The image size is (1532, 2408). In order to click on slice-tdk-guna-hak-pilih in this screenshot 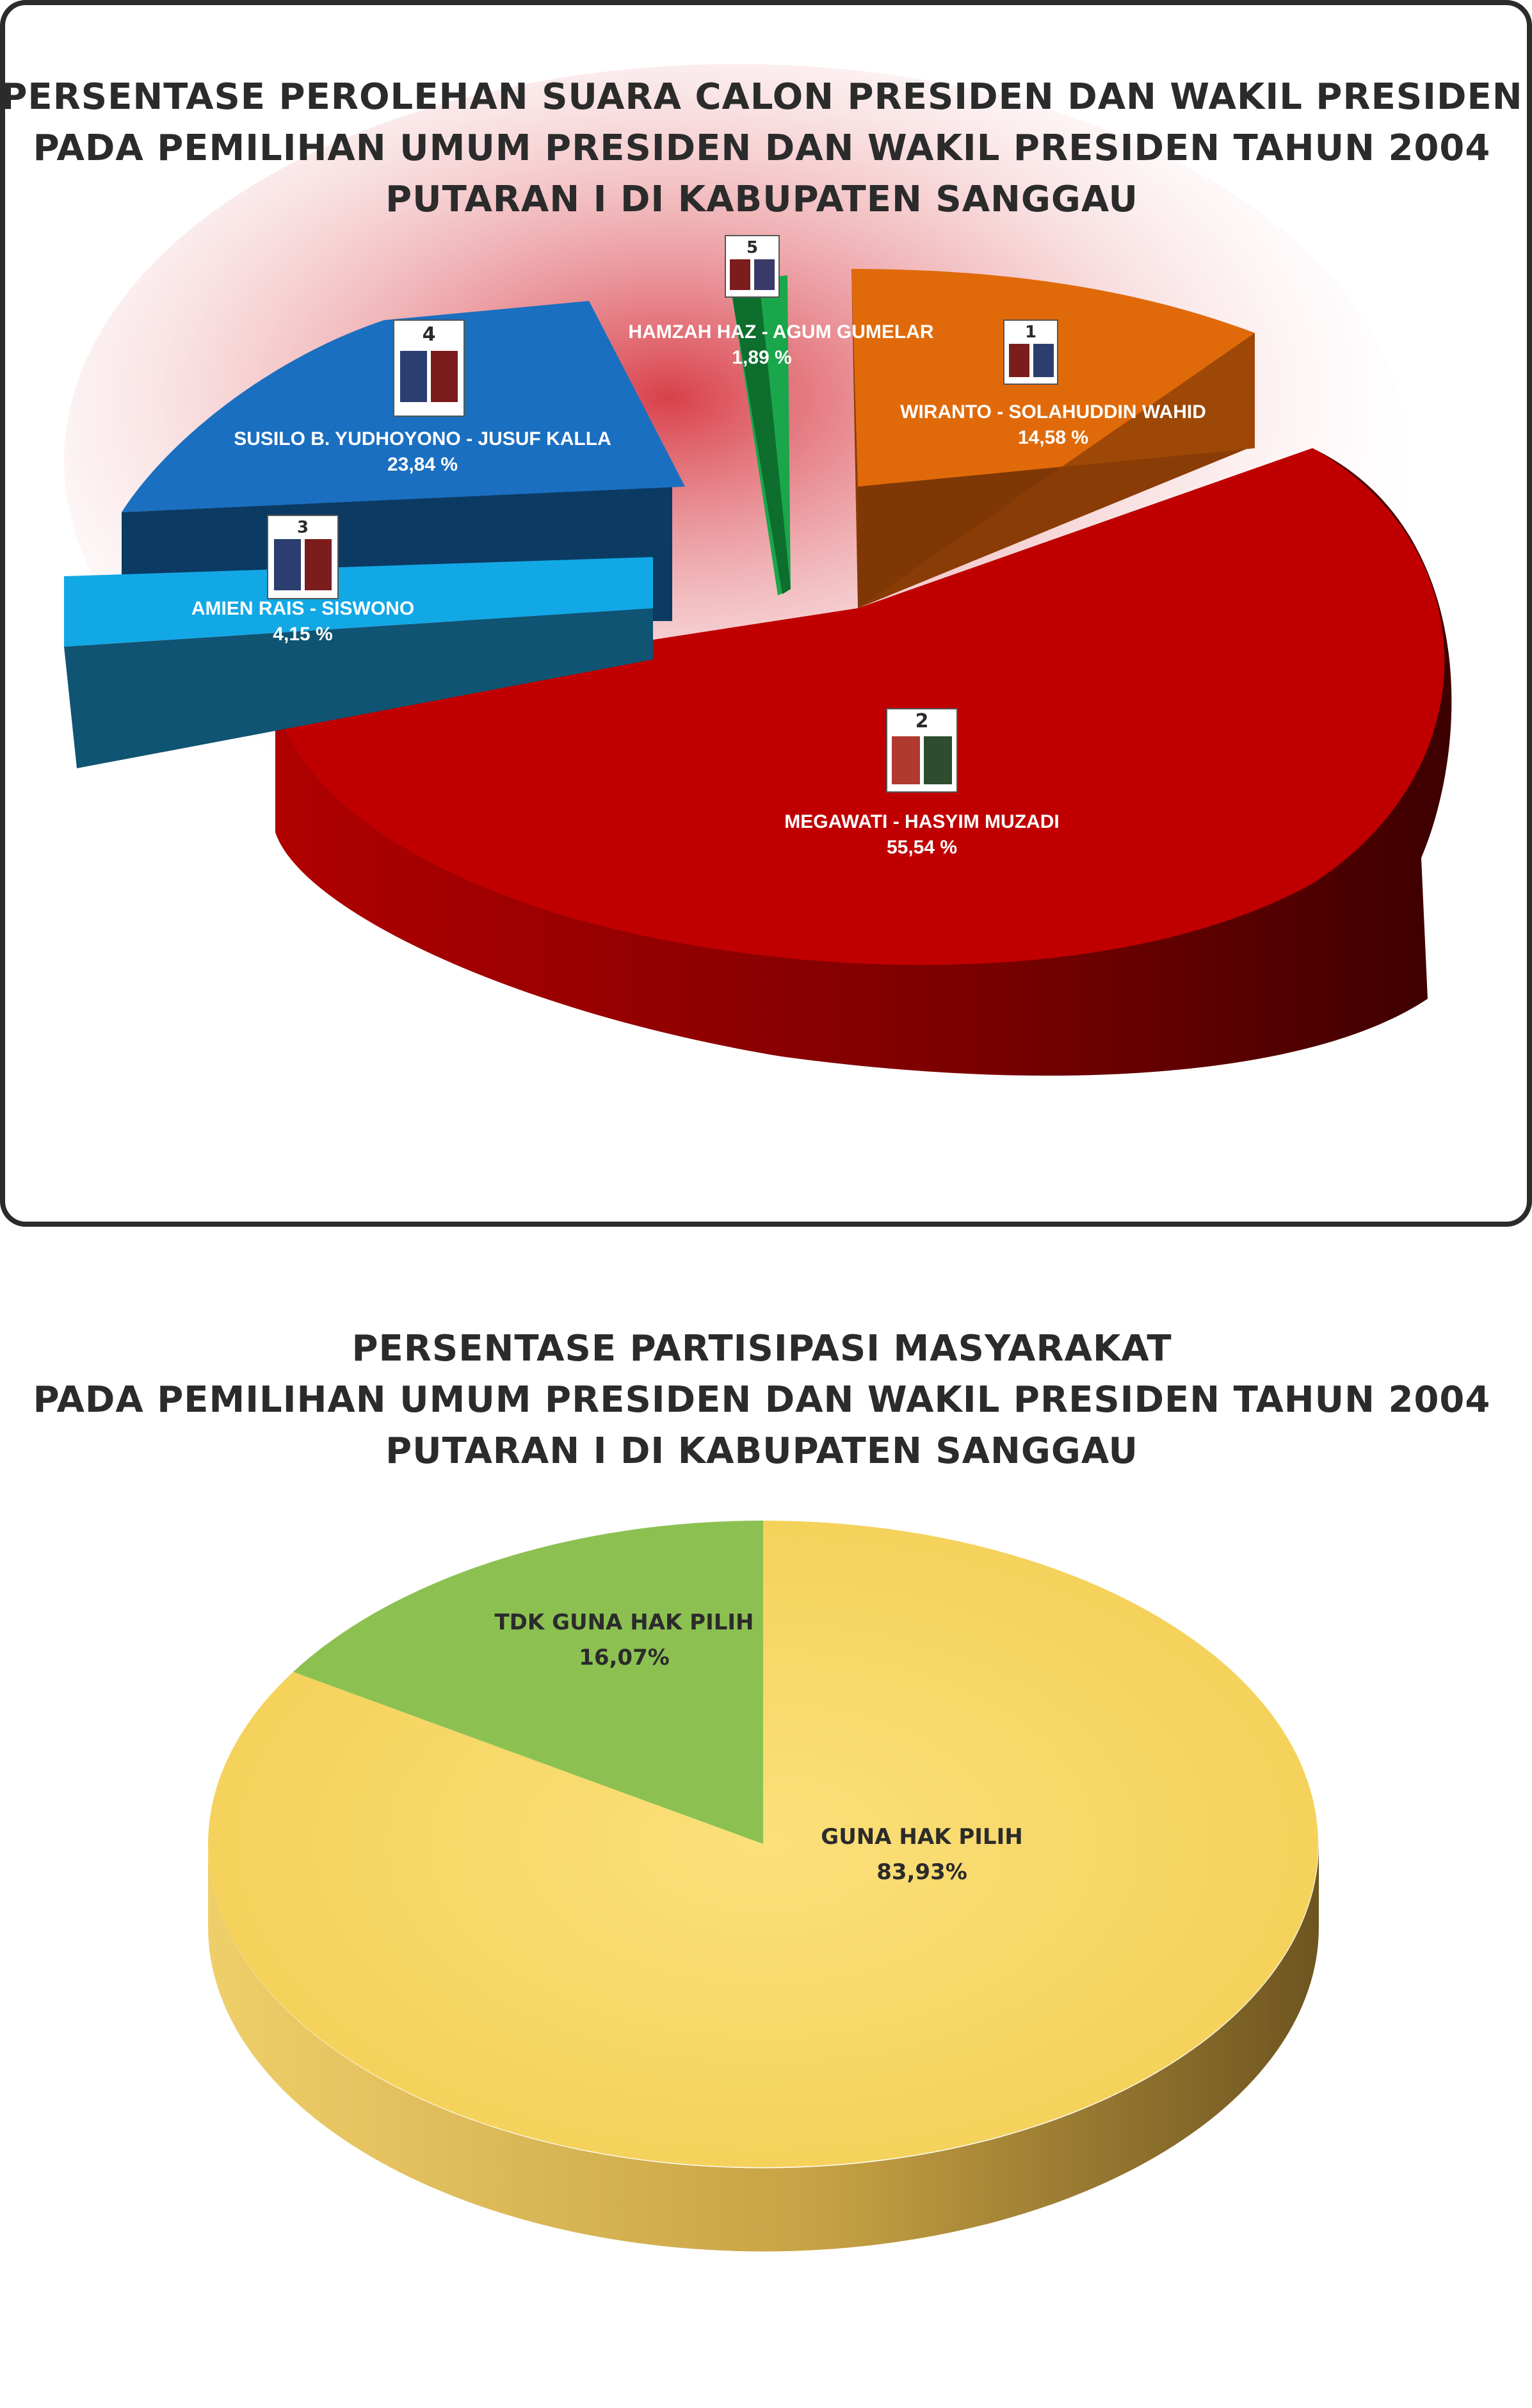, I will do `click(528, 1682)`.